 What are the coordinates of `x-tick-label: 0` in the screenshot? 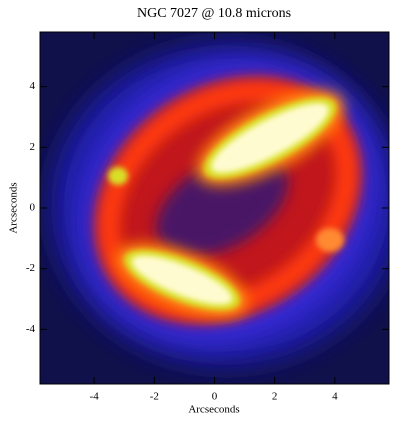 It's located at (215, 397).